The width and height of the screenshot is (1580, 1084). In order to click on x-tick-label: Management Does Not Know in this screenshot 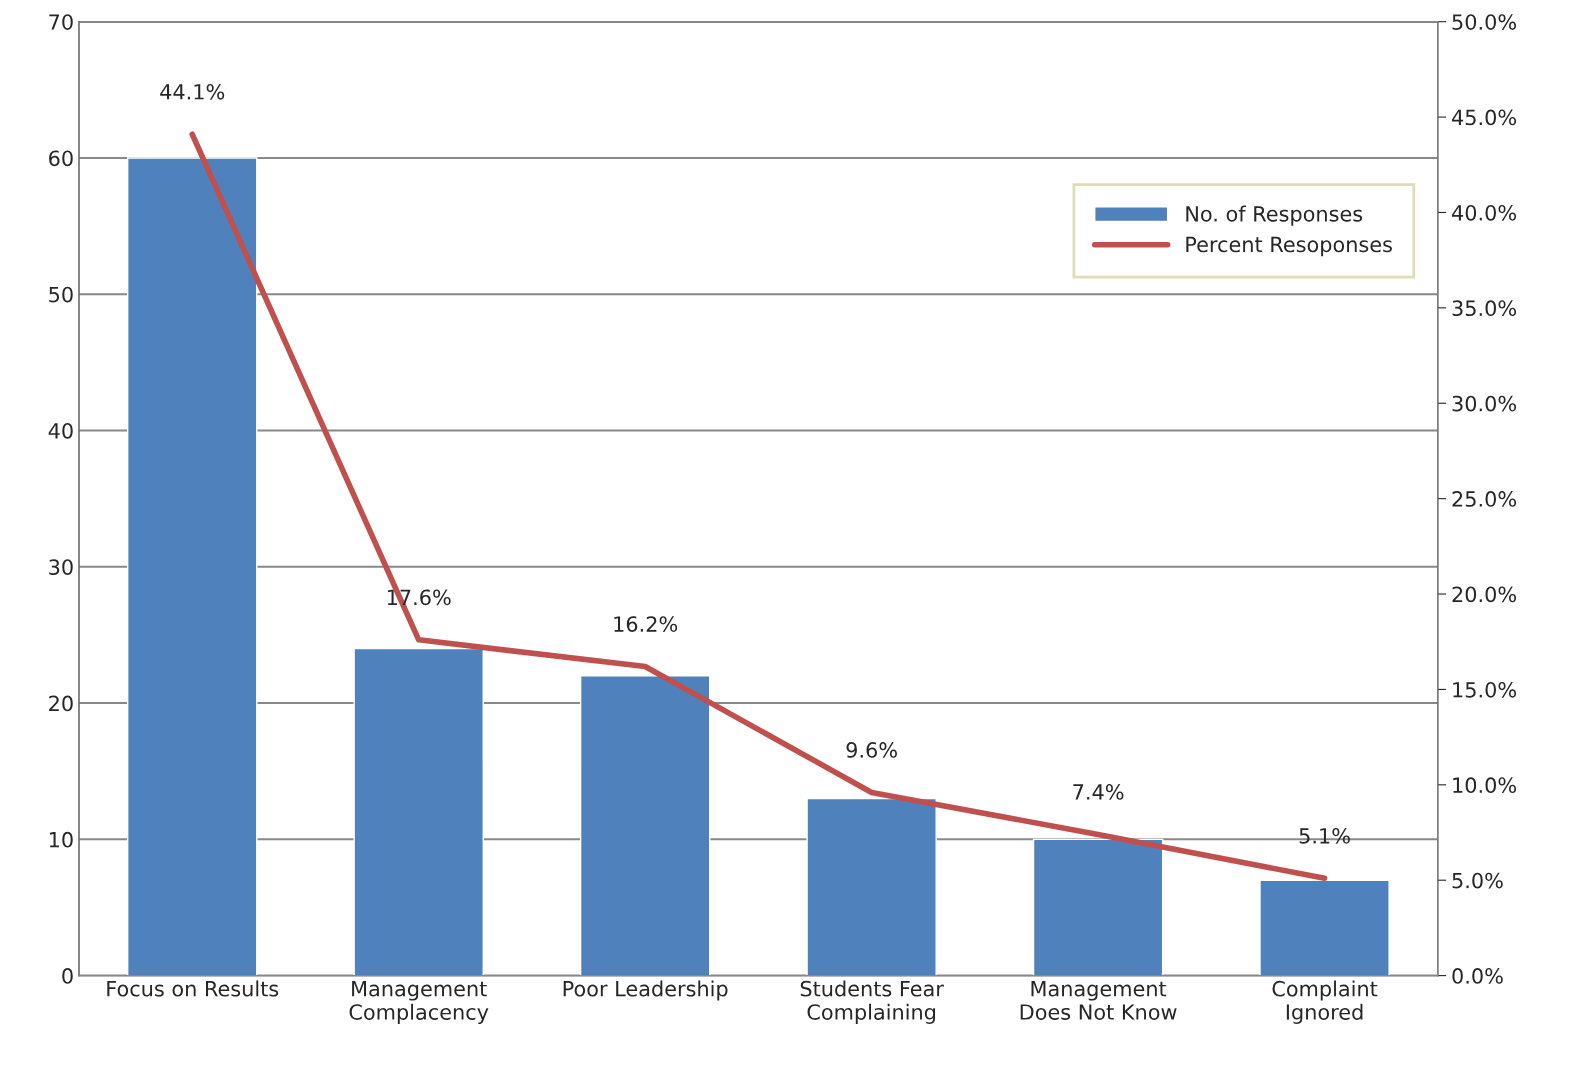, I will do `click(1098, 1000)`.